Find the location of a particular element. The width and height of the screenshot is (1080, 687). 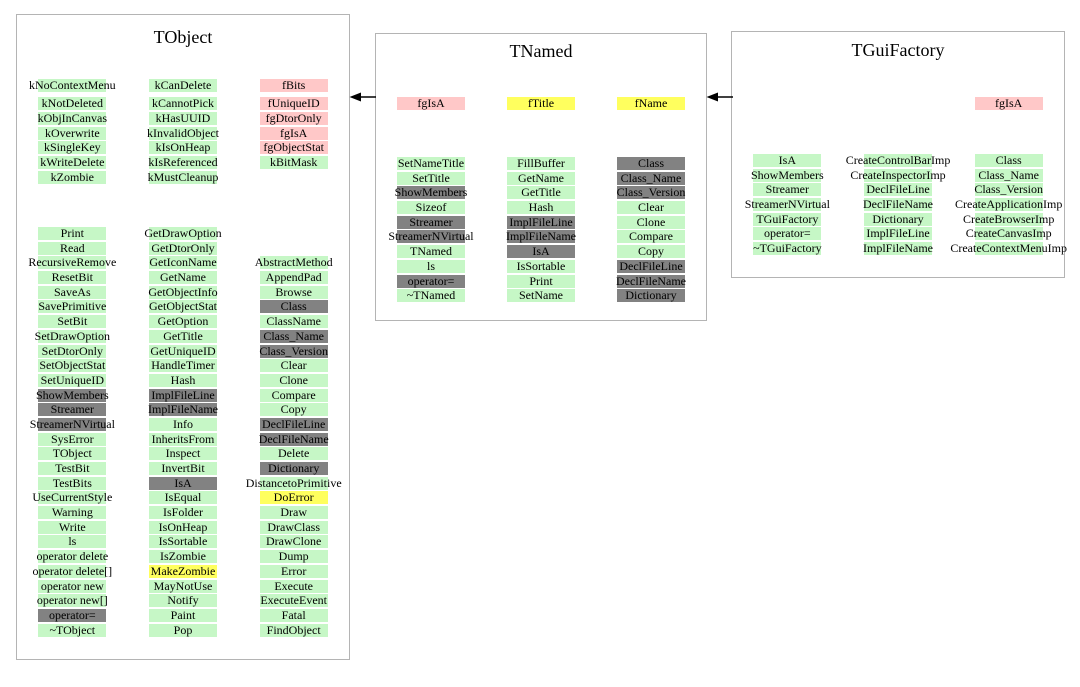

field-cell-kInvalidObject: kInvalidObject is located at coordinates (183, 133).